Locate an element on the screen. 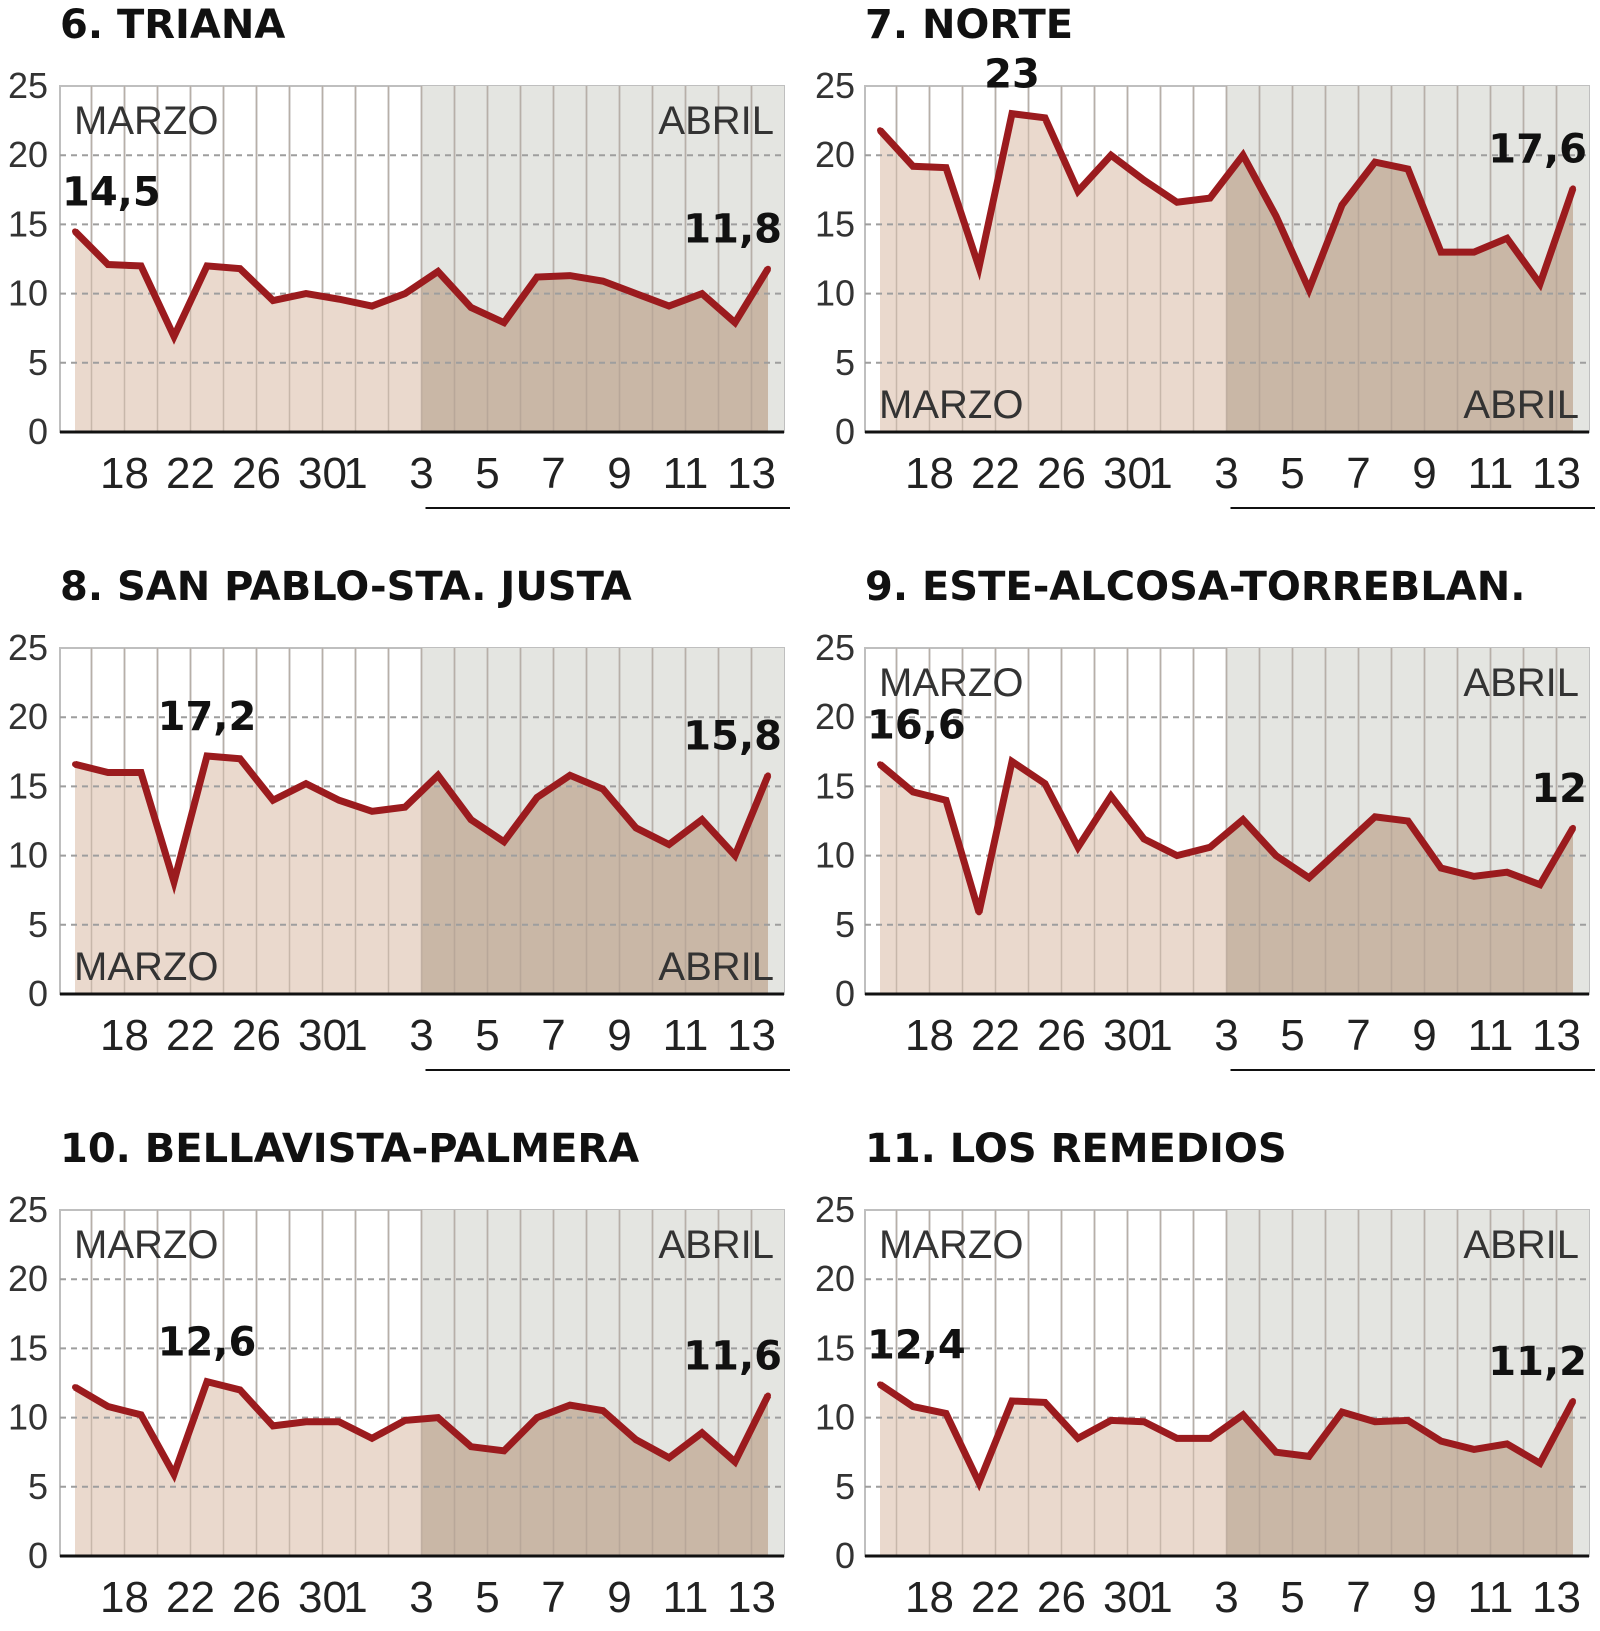 This screenshot has height=1631, width=1600. y-tick-label: 15 is located at coordinates (28, 223).